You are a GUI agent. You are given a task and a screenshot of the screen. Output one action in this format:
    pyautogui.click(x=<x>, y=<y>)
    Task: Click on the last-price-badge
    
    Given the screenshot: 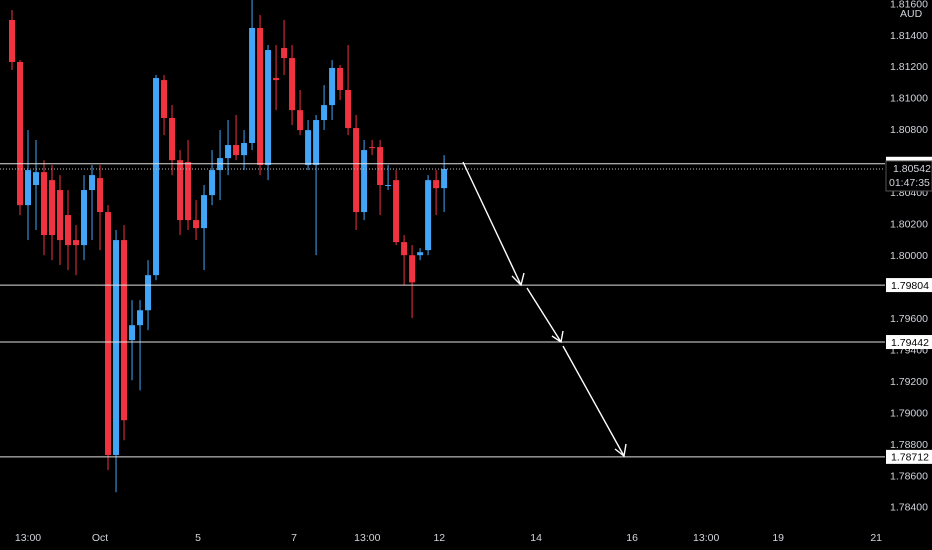 What is the action you would take?
    pyautogui.click(x=908, y=176)
    